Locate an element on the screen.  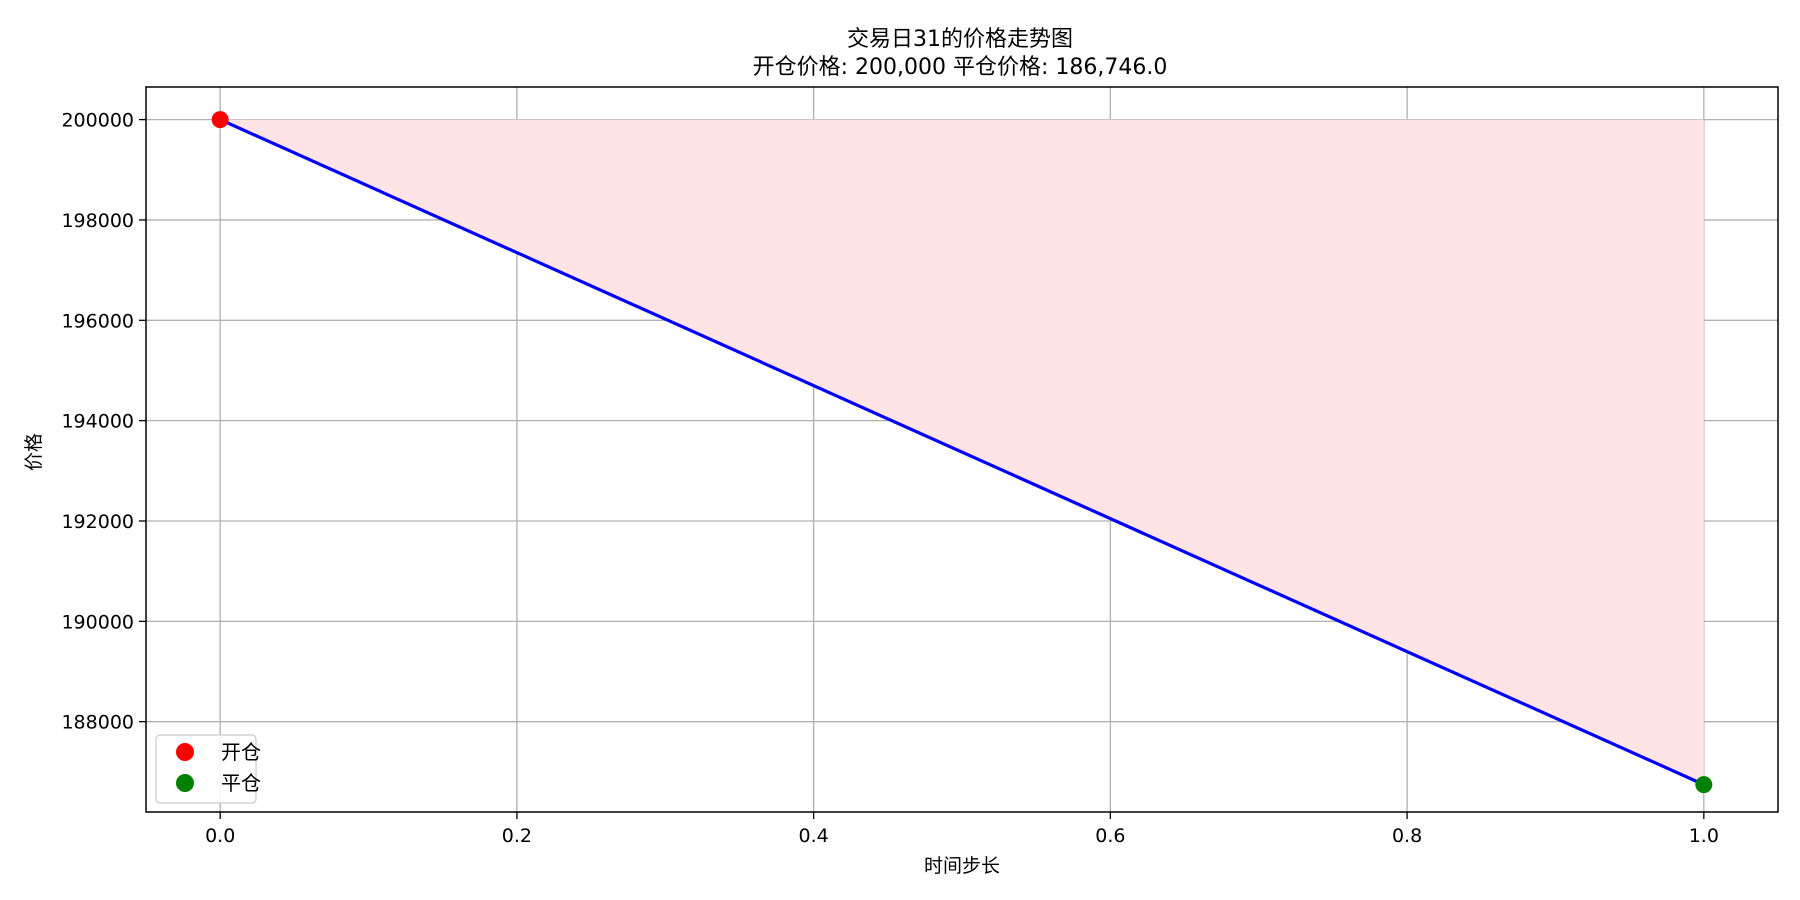
y-tick-label-1: 190000 is located at coordinates (97, 622).